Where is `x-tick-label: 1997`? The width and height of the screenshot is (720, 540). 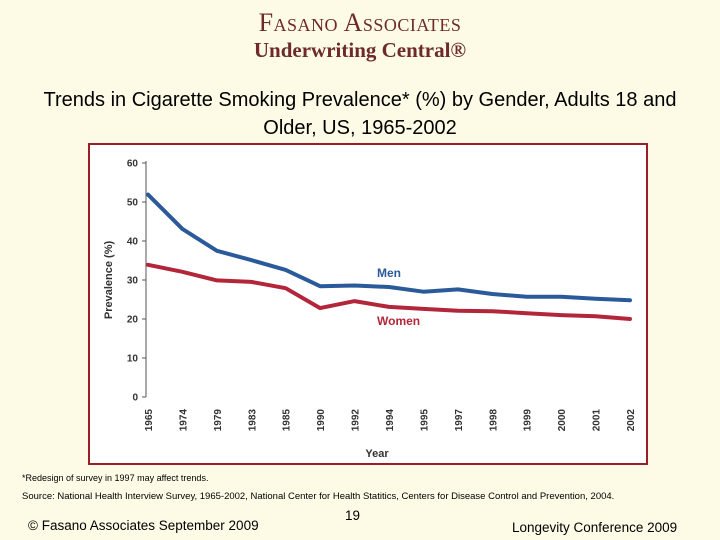
x-tick-label: 1997 is located at coordinates (459, 420).